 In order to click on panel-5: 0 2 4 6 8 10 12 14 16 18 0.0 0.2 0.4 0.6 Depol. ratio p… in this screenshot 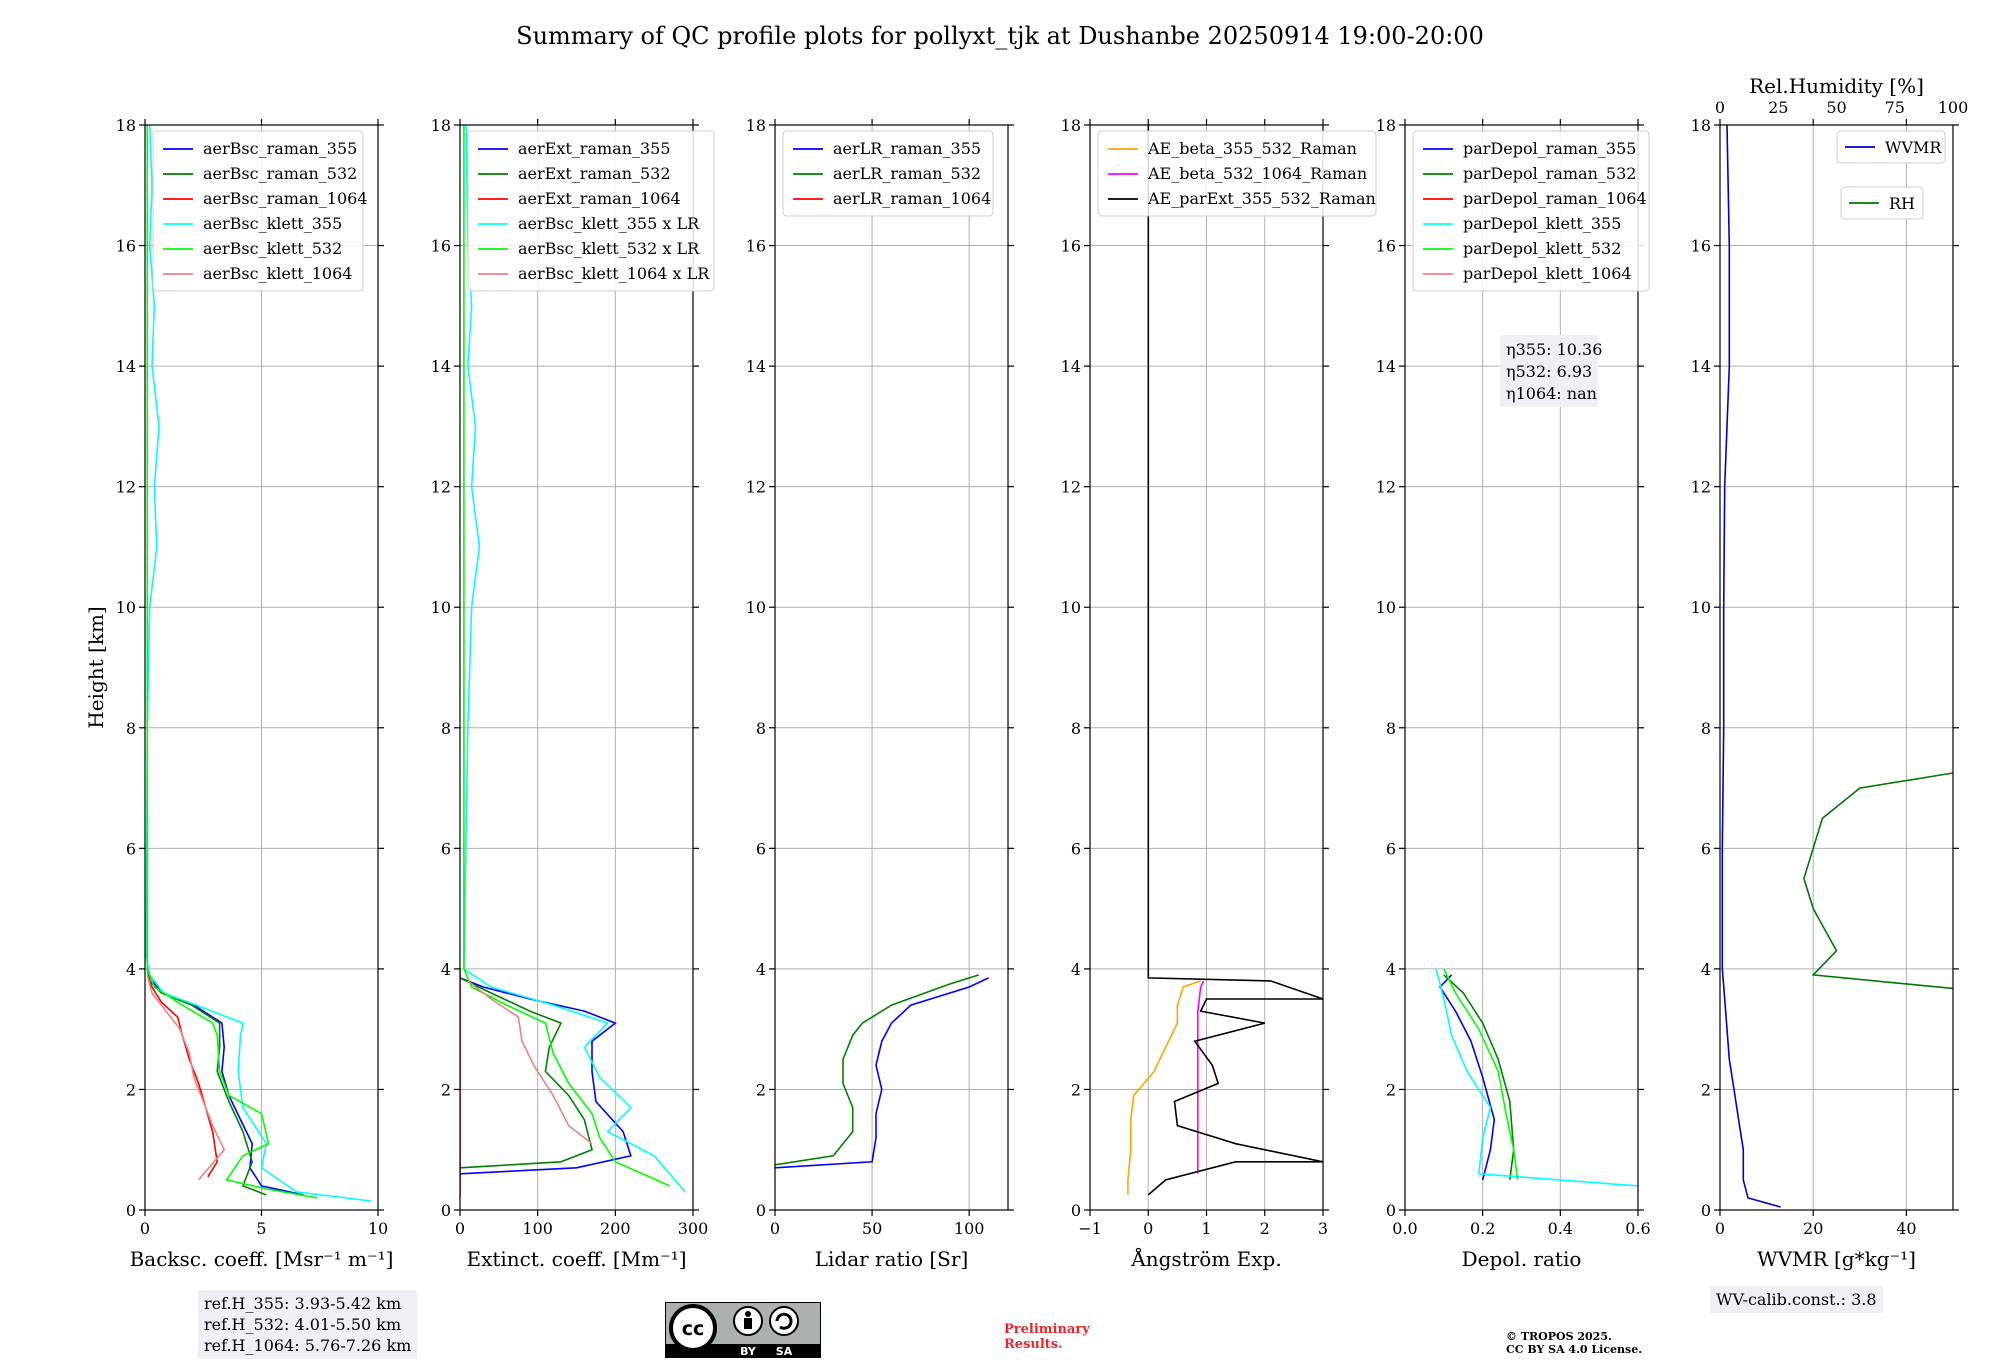, I will do `click(1513, 693)`.